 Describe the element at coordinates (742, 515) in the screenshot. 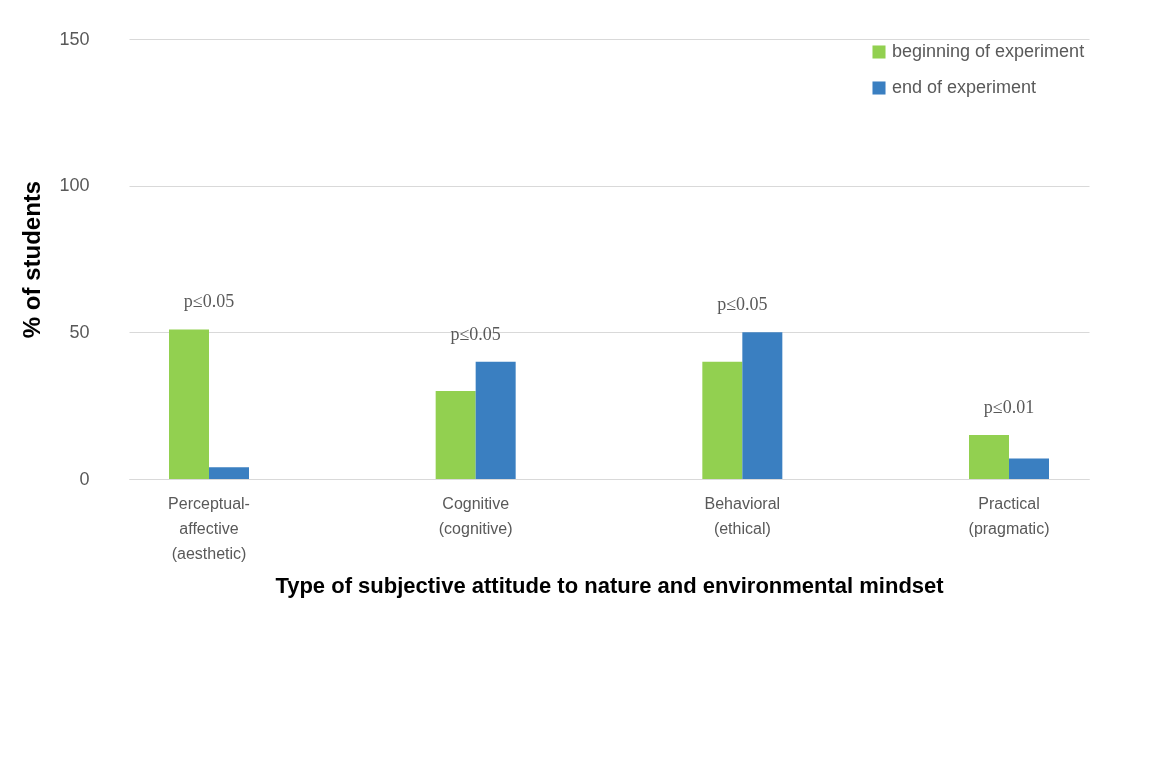

I see `x-tick-label: Behavioral (ethical)` at that location.